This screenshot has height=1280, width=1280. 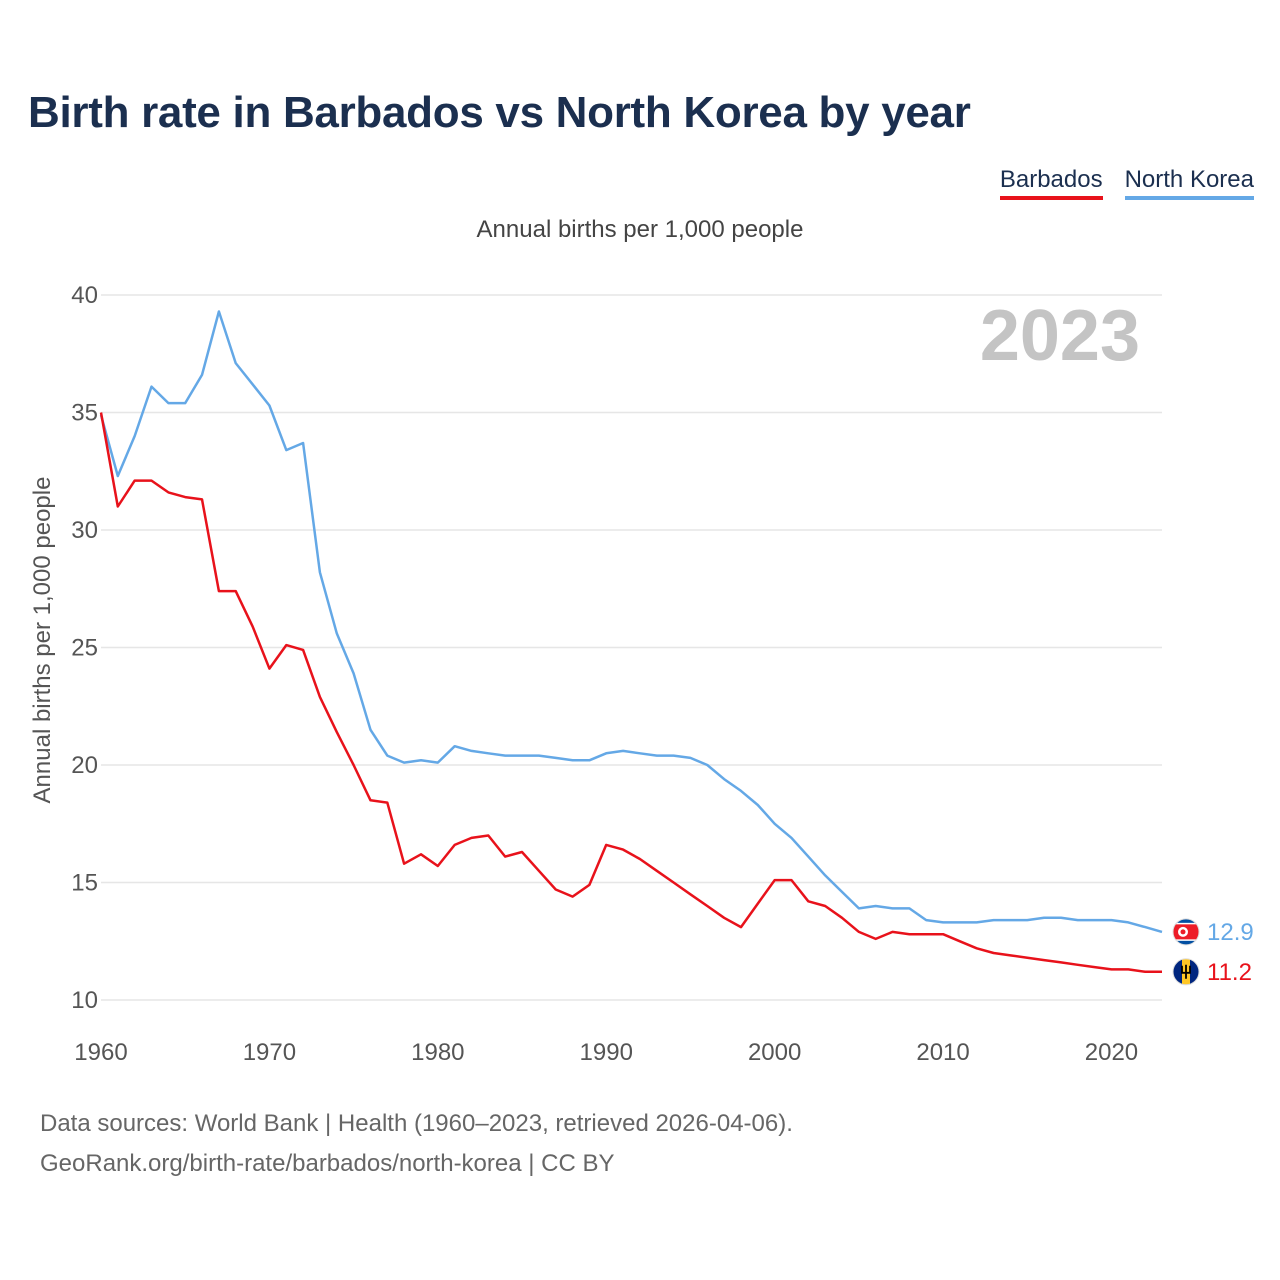 What do you see at coordinates (606, 1052) in the screenshot?
I see `x-tick-label: 1990` at bounding box center [606, 1052].